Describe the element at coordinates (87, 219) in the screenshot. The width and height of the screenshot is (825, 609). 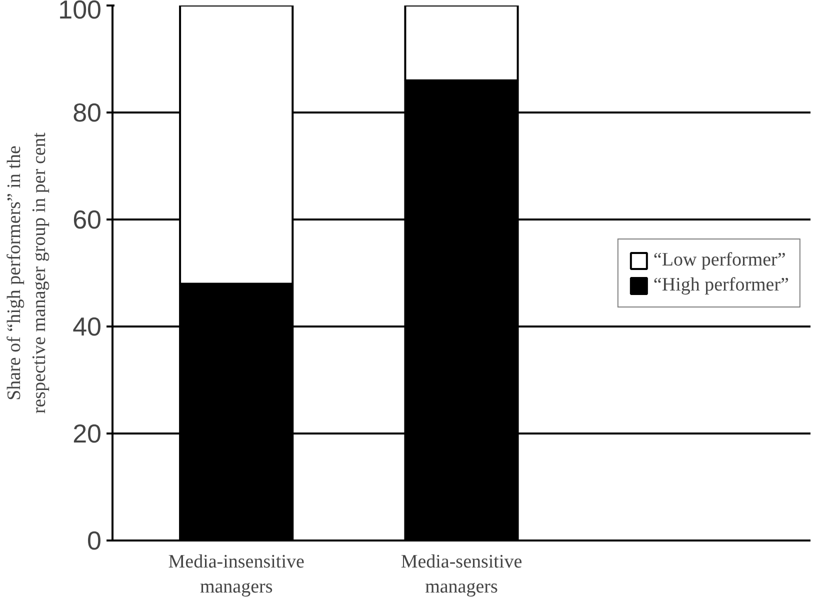
I see `y-tick-label: 60` at that location.